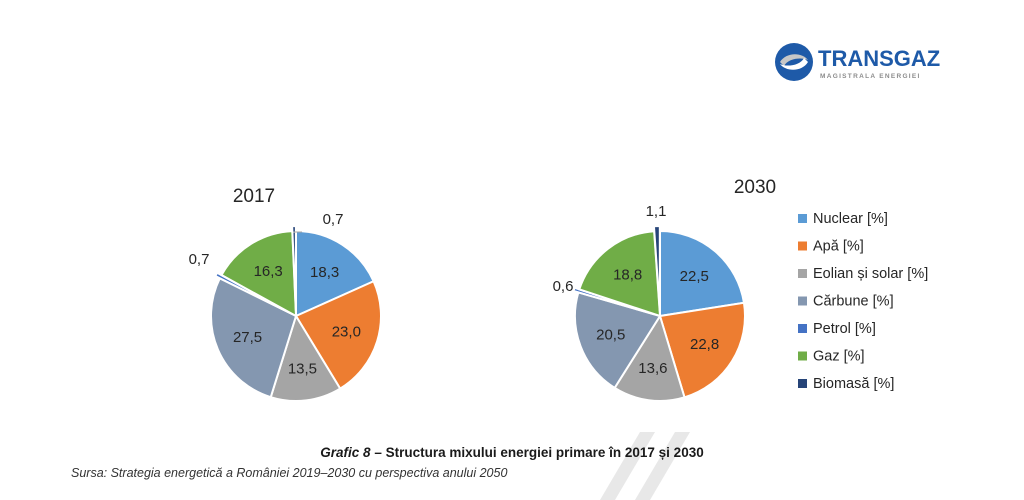 The height and width of the screenshot is (500, 1024). What do you see at coordinates (297, 232) in the screenshot?
I see `leader-line-2017` at bounding box center [297, 232].